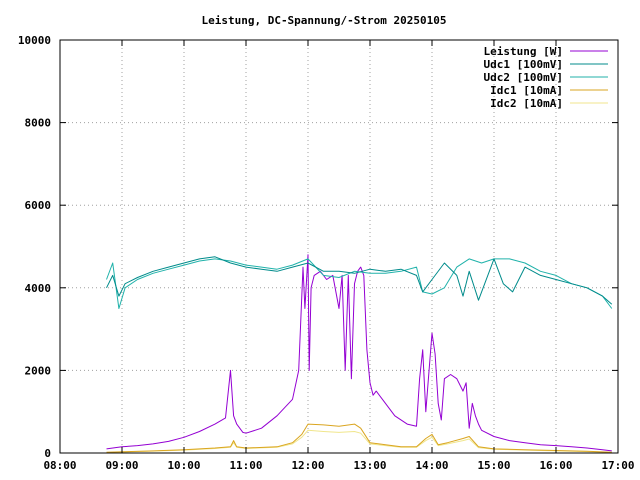 The height and width of the screenshot is (480, 640). What do you see at coordinates (617, 465) in the screenshot?
I see `x-tick-label: 17:00` at bounding box center [617, 465].